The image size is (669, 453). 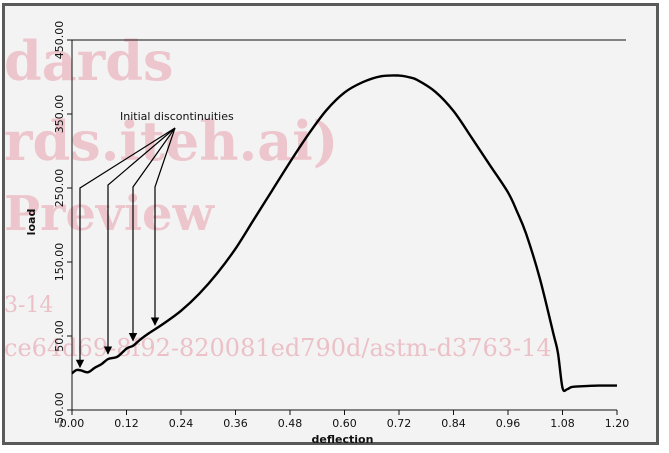 What do you see at coordinates (59, 188) in the screenshot?
I see `y-tick-label: 250.00` at bounding box center [59, 188].